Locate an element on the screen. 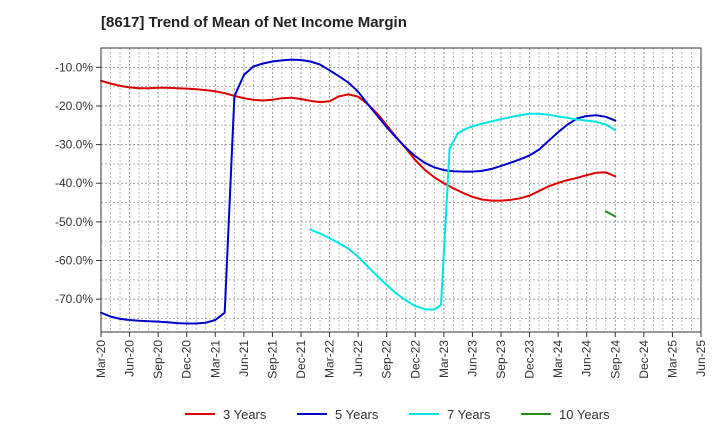  y-tick-label: -40.0% is located at coordinates (74, 183).